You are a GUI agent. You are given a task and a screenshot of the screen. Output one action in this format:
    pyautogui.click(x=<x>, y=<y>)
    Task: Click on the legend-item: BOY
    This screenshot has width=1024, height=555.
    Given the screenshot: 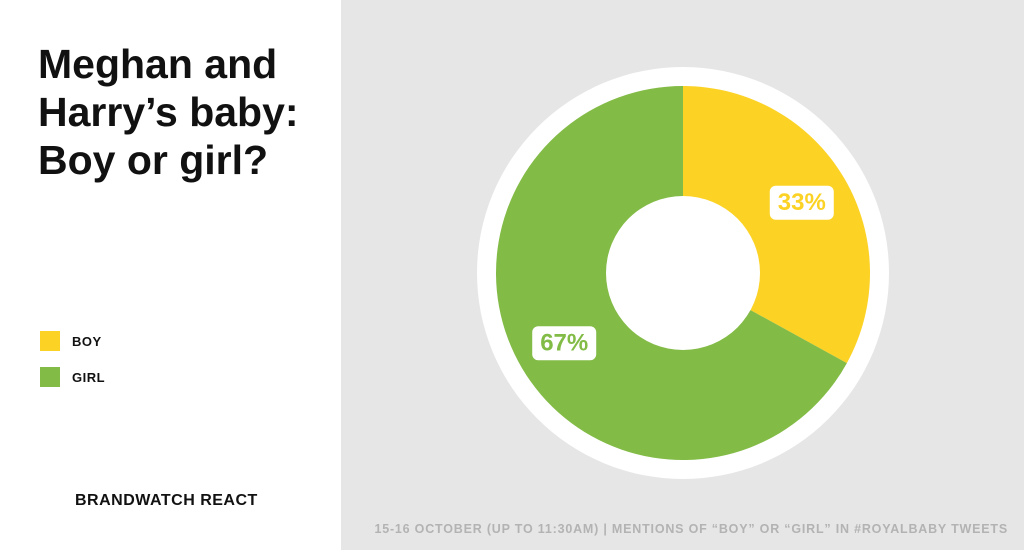 What is the action you would take?
    pyautogui.click(x=71, y=341)
    